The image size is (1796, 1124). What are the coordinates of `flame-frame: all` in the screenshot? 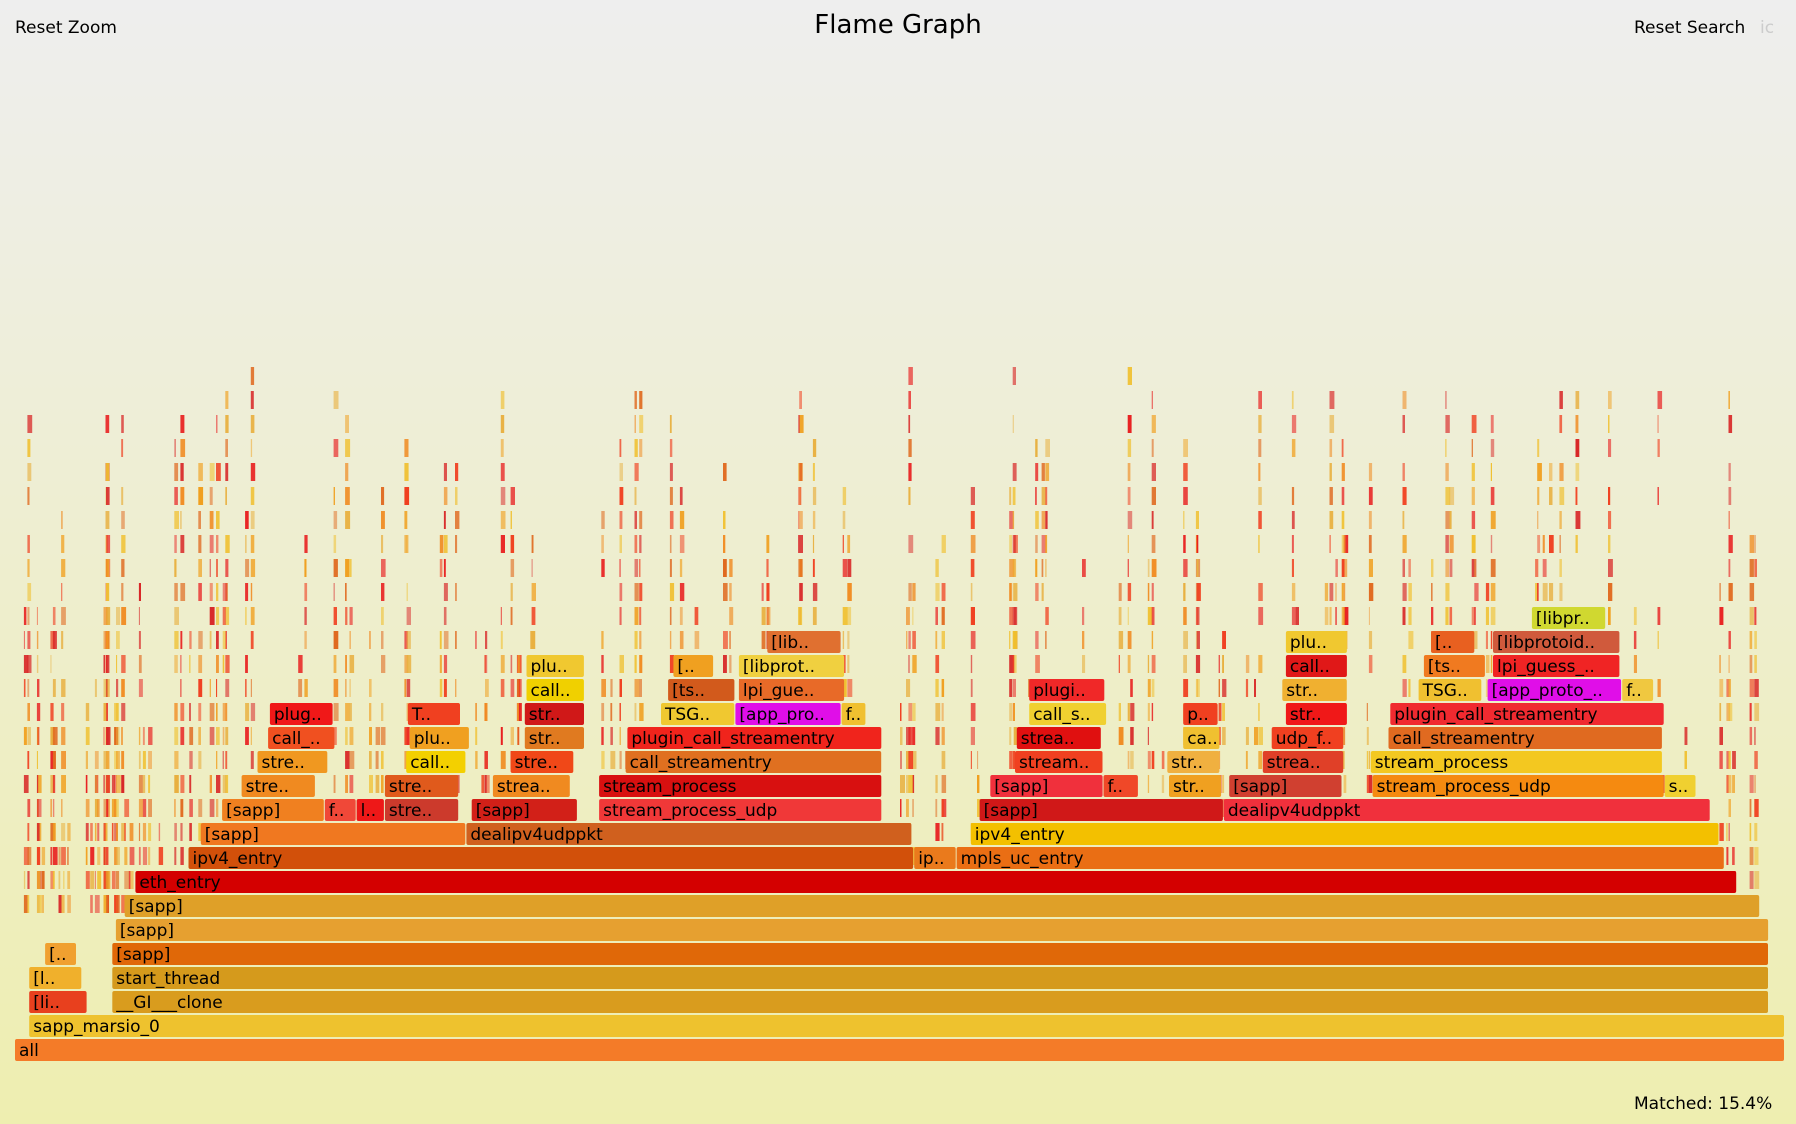 It's located at (899, 1050).